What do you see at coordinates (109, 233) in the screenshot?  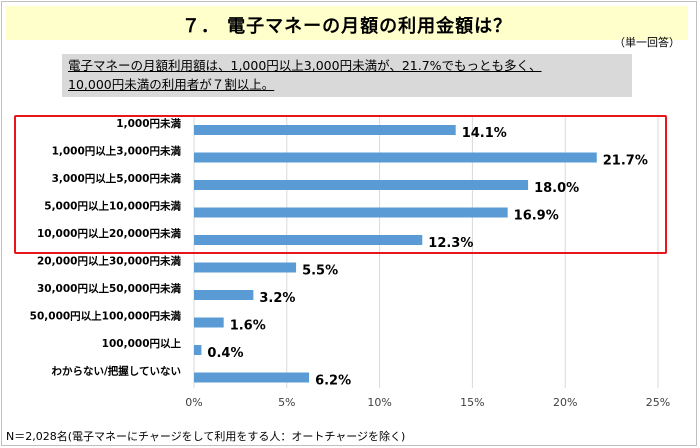 I see `category-label: 10,000円以上20,000円未満` at bounding box center [109, 233].